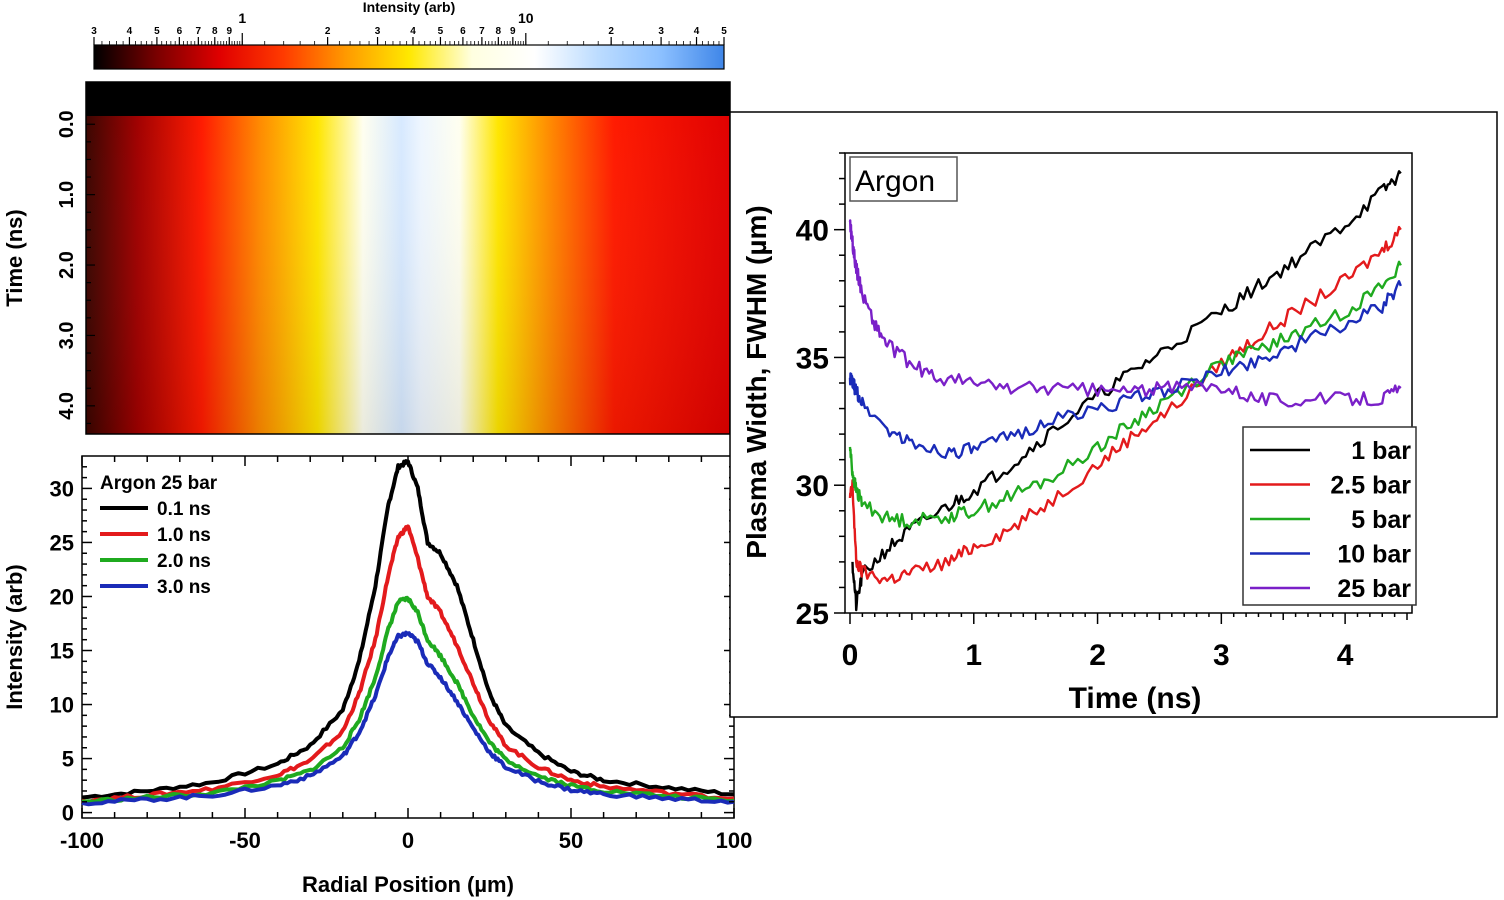 This screenshot has width=1504, height=900. What do you see at coordinates (408, 884) in the screenshot?
I see `radial-profiles-x-axis-label: Radial Position (µm)` at bounding box center [408, 884].